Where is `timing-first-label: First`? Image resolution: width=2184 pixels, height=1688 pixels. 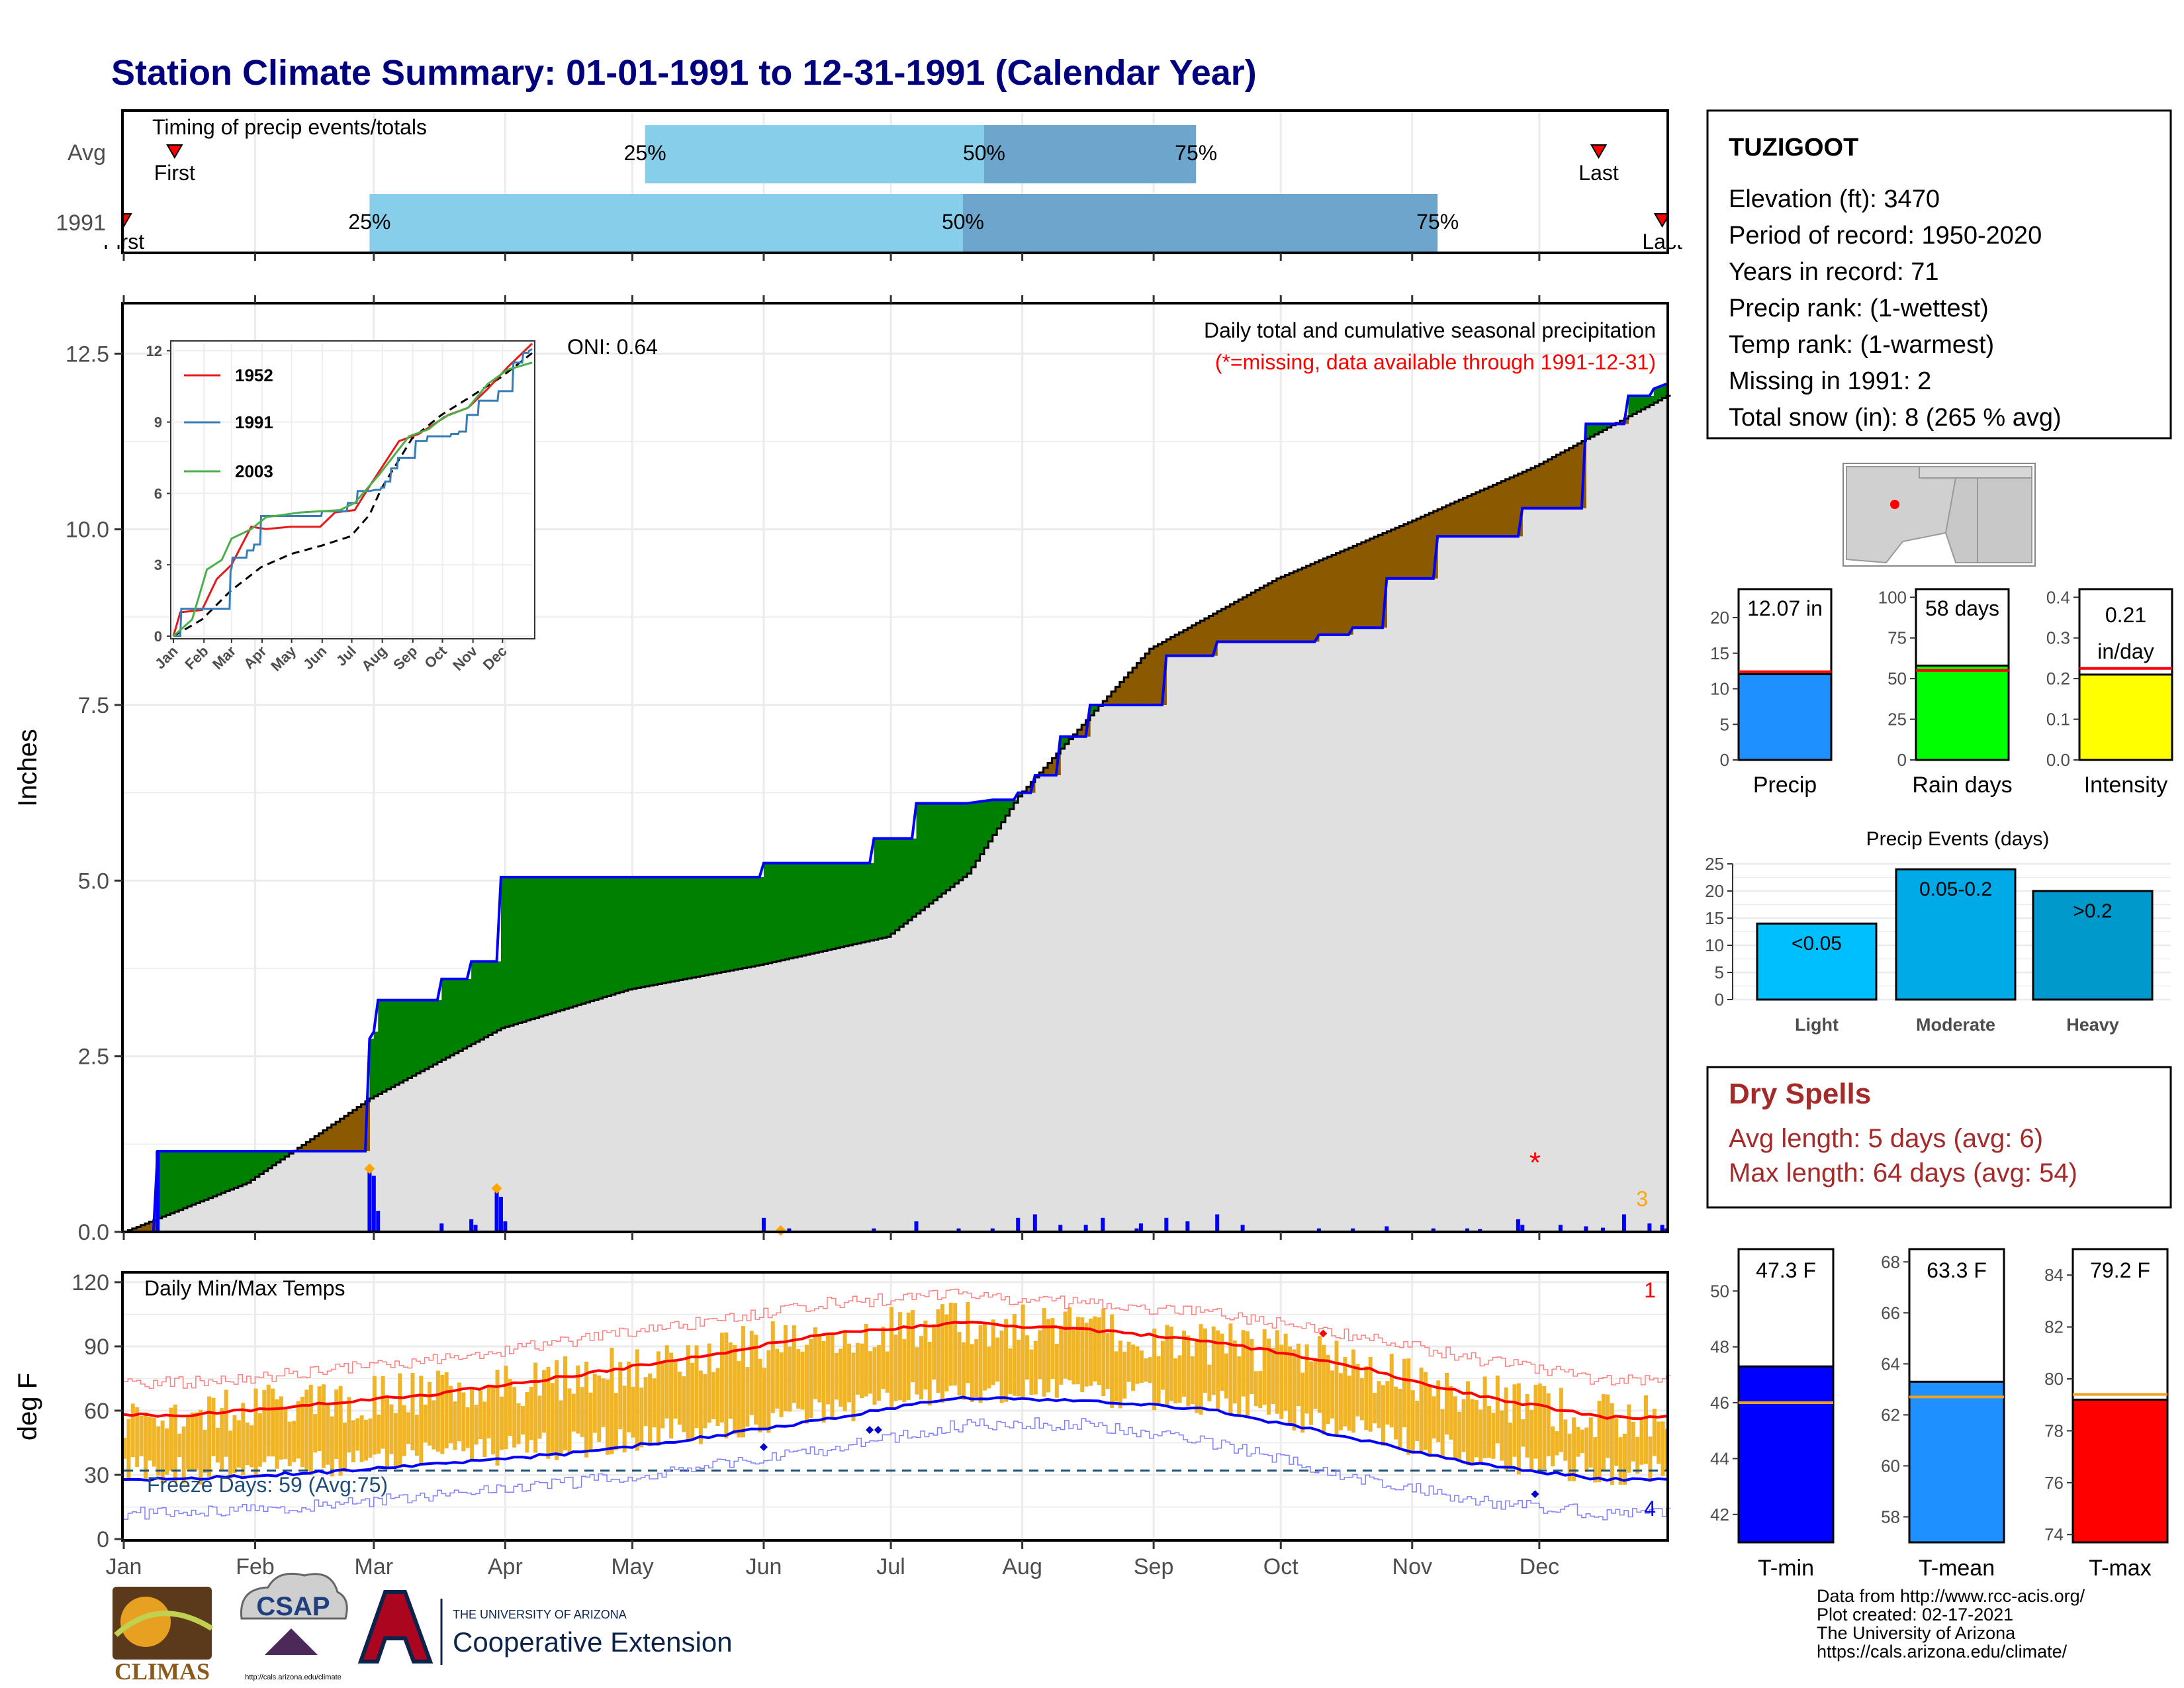 timing-first-label: First is located at coordinates (175, 173).